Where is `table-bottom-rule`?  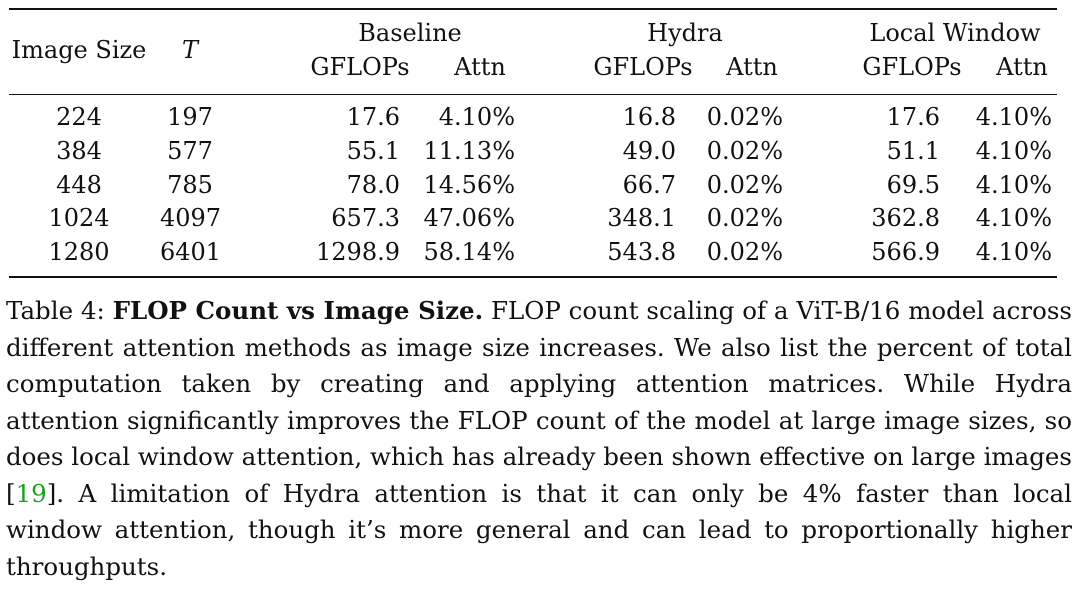
table-bottom-rule is located at coordinates (533, 277).